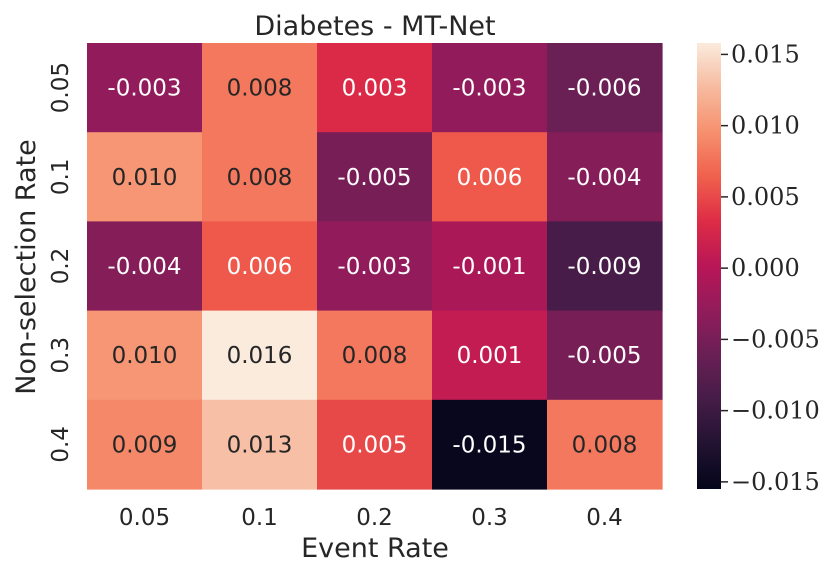 The width and height of the screenshot is (831, 577). Describe the element at coordinates (489, 518) in the screenshot. I see `x-tick-label: 0.3` at that location.